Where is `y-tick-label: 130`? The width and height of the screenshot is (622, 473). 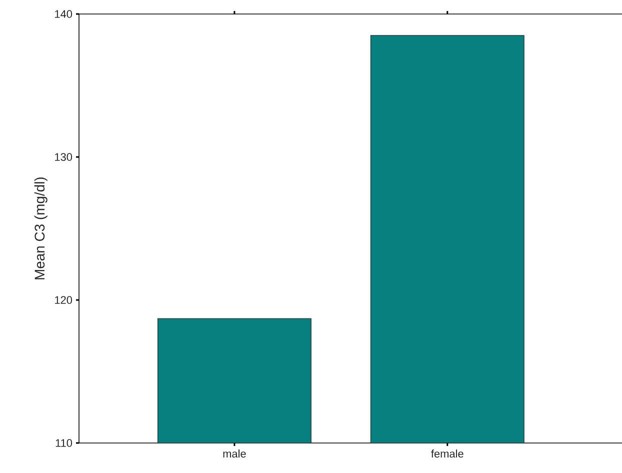
y-tick-label: 130 is located at coordinates (63, 157).